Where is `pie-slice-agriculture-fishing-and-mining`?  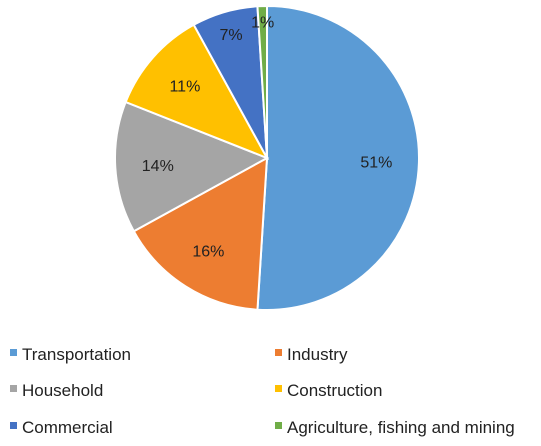 pie-slice-agriculture-fishing-and-mining is located at coordinates (262, 81).